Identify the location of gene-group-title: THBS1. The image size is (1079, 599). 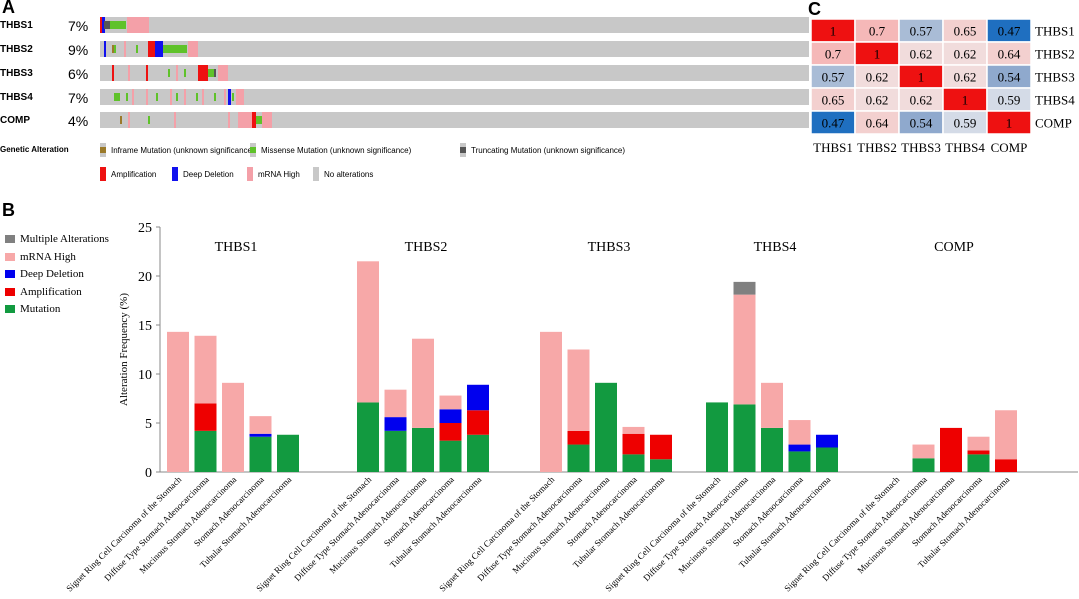
(236, 247).